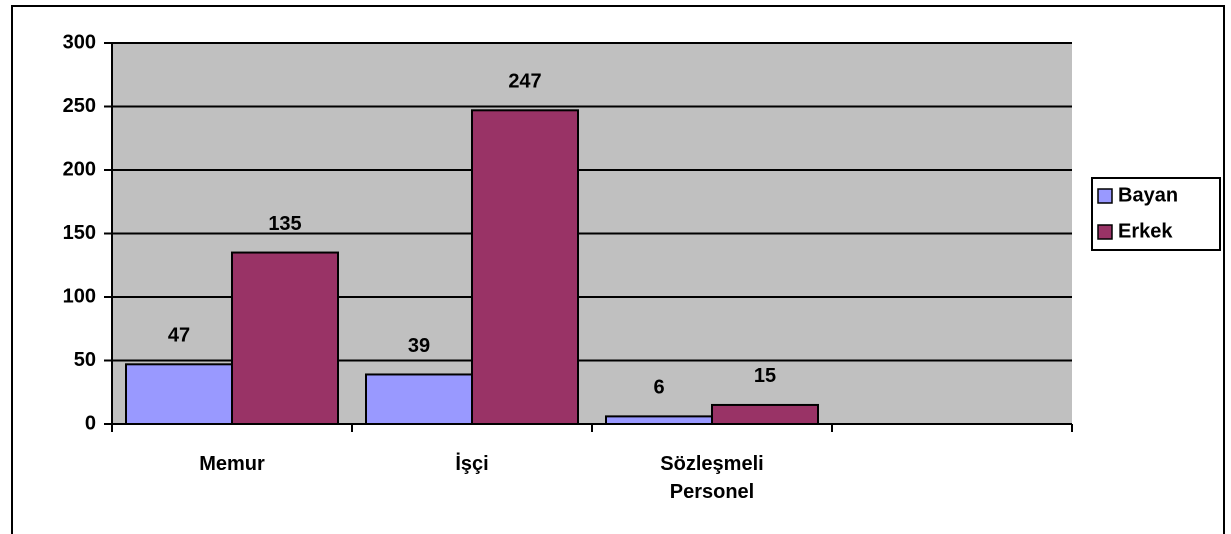  I want to click on x-tick-label-box: İşçi, so click(472, 464).